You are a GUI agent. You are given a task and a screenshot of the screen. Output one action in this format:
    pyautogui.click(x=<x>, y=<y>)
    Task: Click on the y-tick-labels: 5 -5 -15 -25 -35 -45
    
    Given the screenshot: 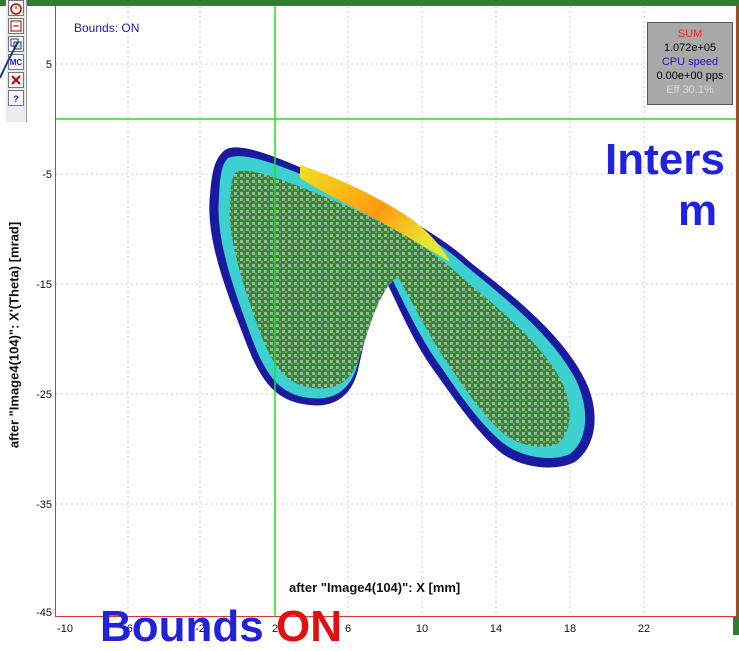 What is the action you would take?
    pyautogui.click(x=44, y=339)
    